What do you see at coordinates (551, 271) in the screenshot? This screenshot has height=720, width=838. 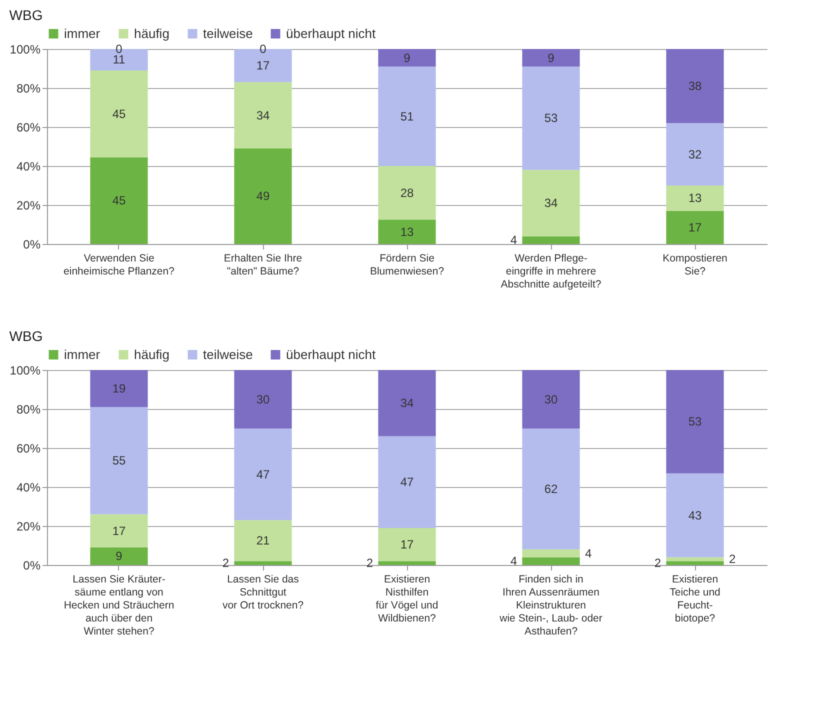 I see `x-tick-label: Werden Pflege- eingriffe in mehrere Abschnitte aufgeteilt?` at bounding box center [551, 271].